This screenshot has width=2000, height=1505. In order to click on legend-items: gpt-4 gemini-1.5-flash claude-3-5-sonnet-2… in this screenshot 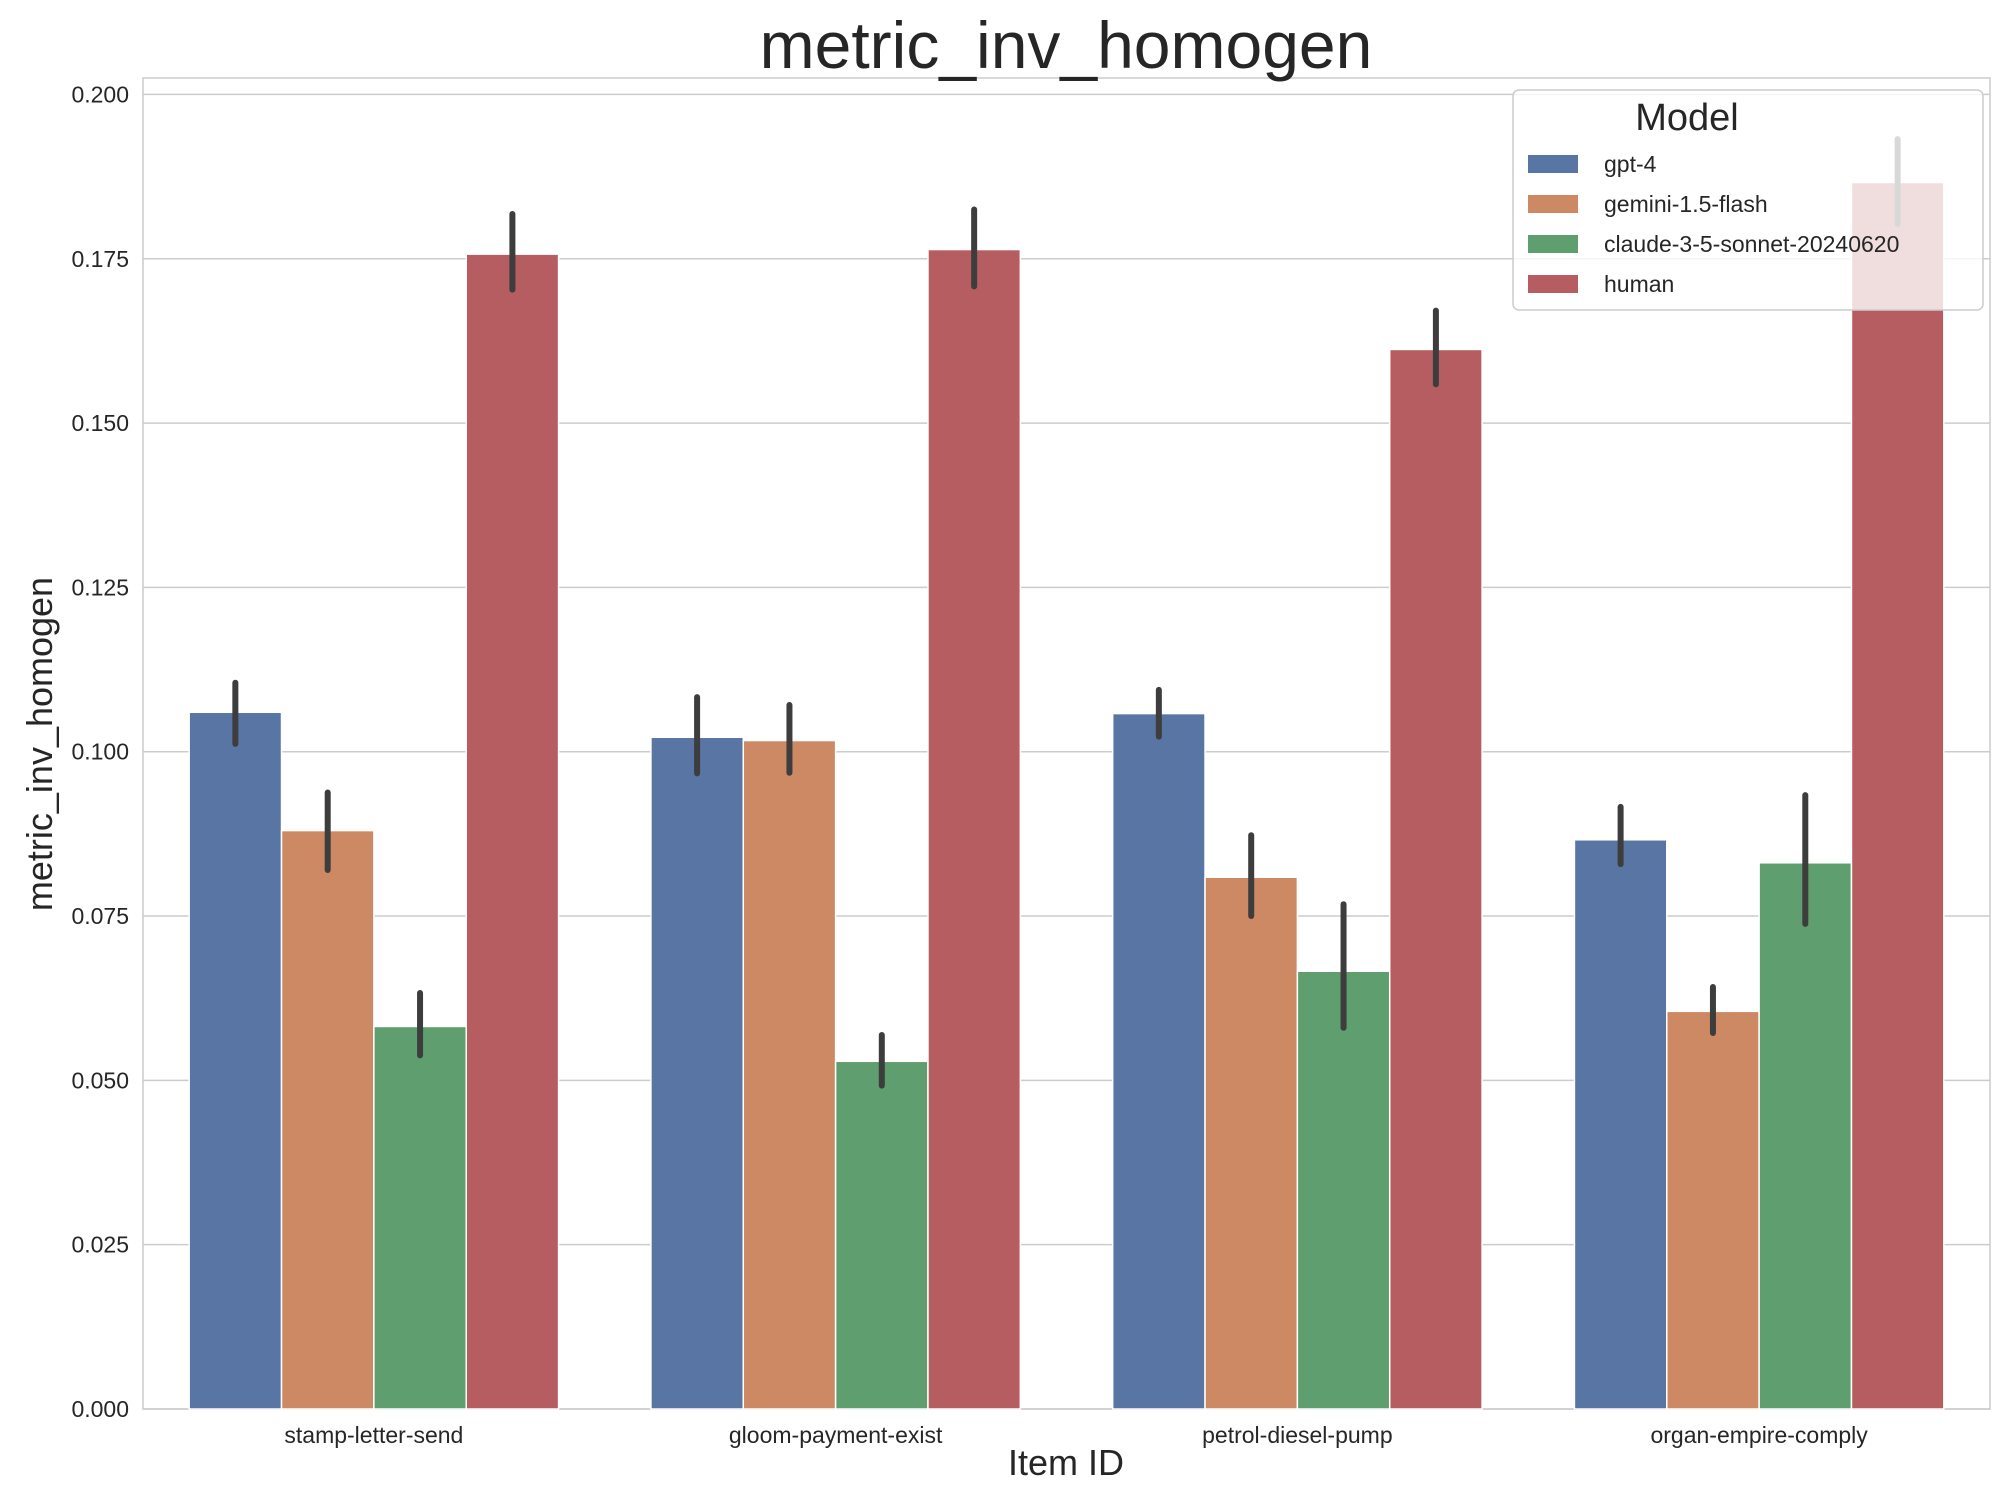, I will do `click(1713, 224)`.